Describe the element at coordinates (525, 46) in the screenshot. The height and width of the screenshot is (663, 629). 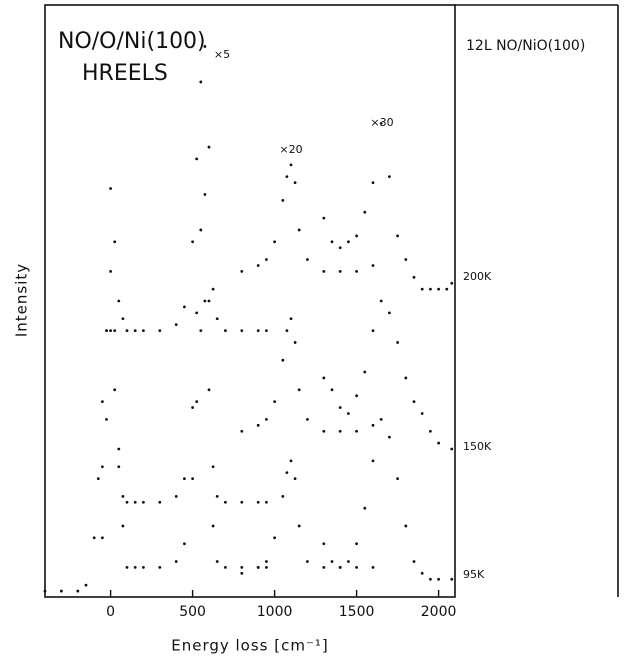
I see `side-title: 12L NO/NiO(100)` at that location.